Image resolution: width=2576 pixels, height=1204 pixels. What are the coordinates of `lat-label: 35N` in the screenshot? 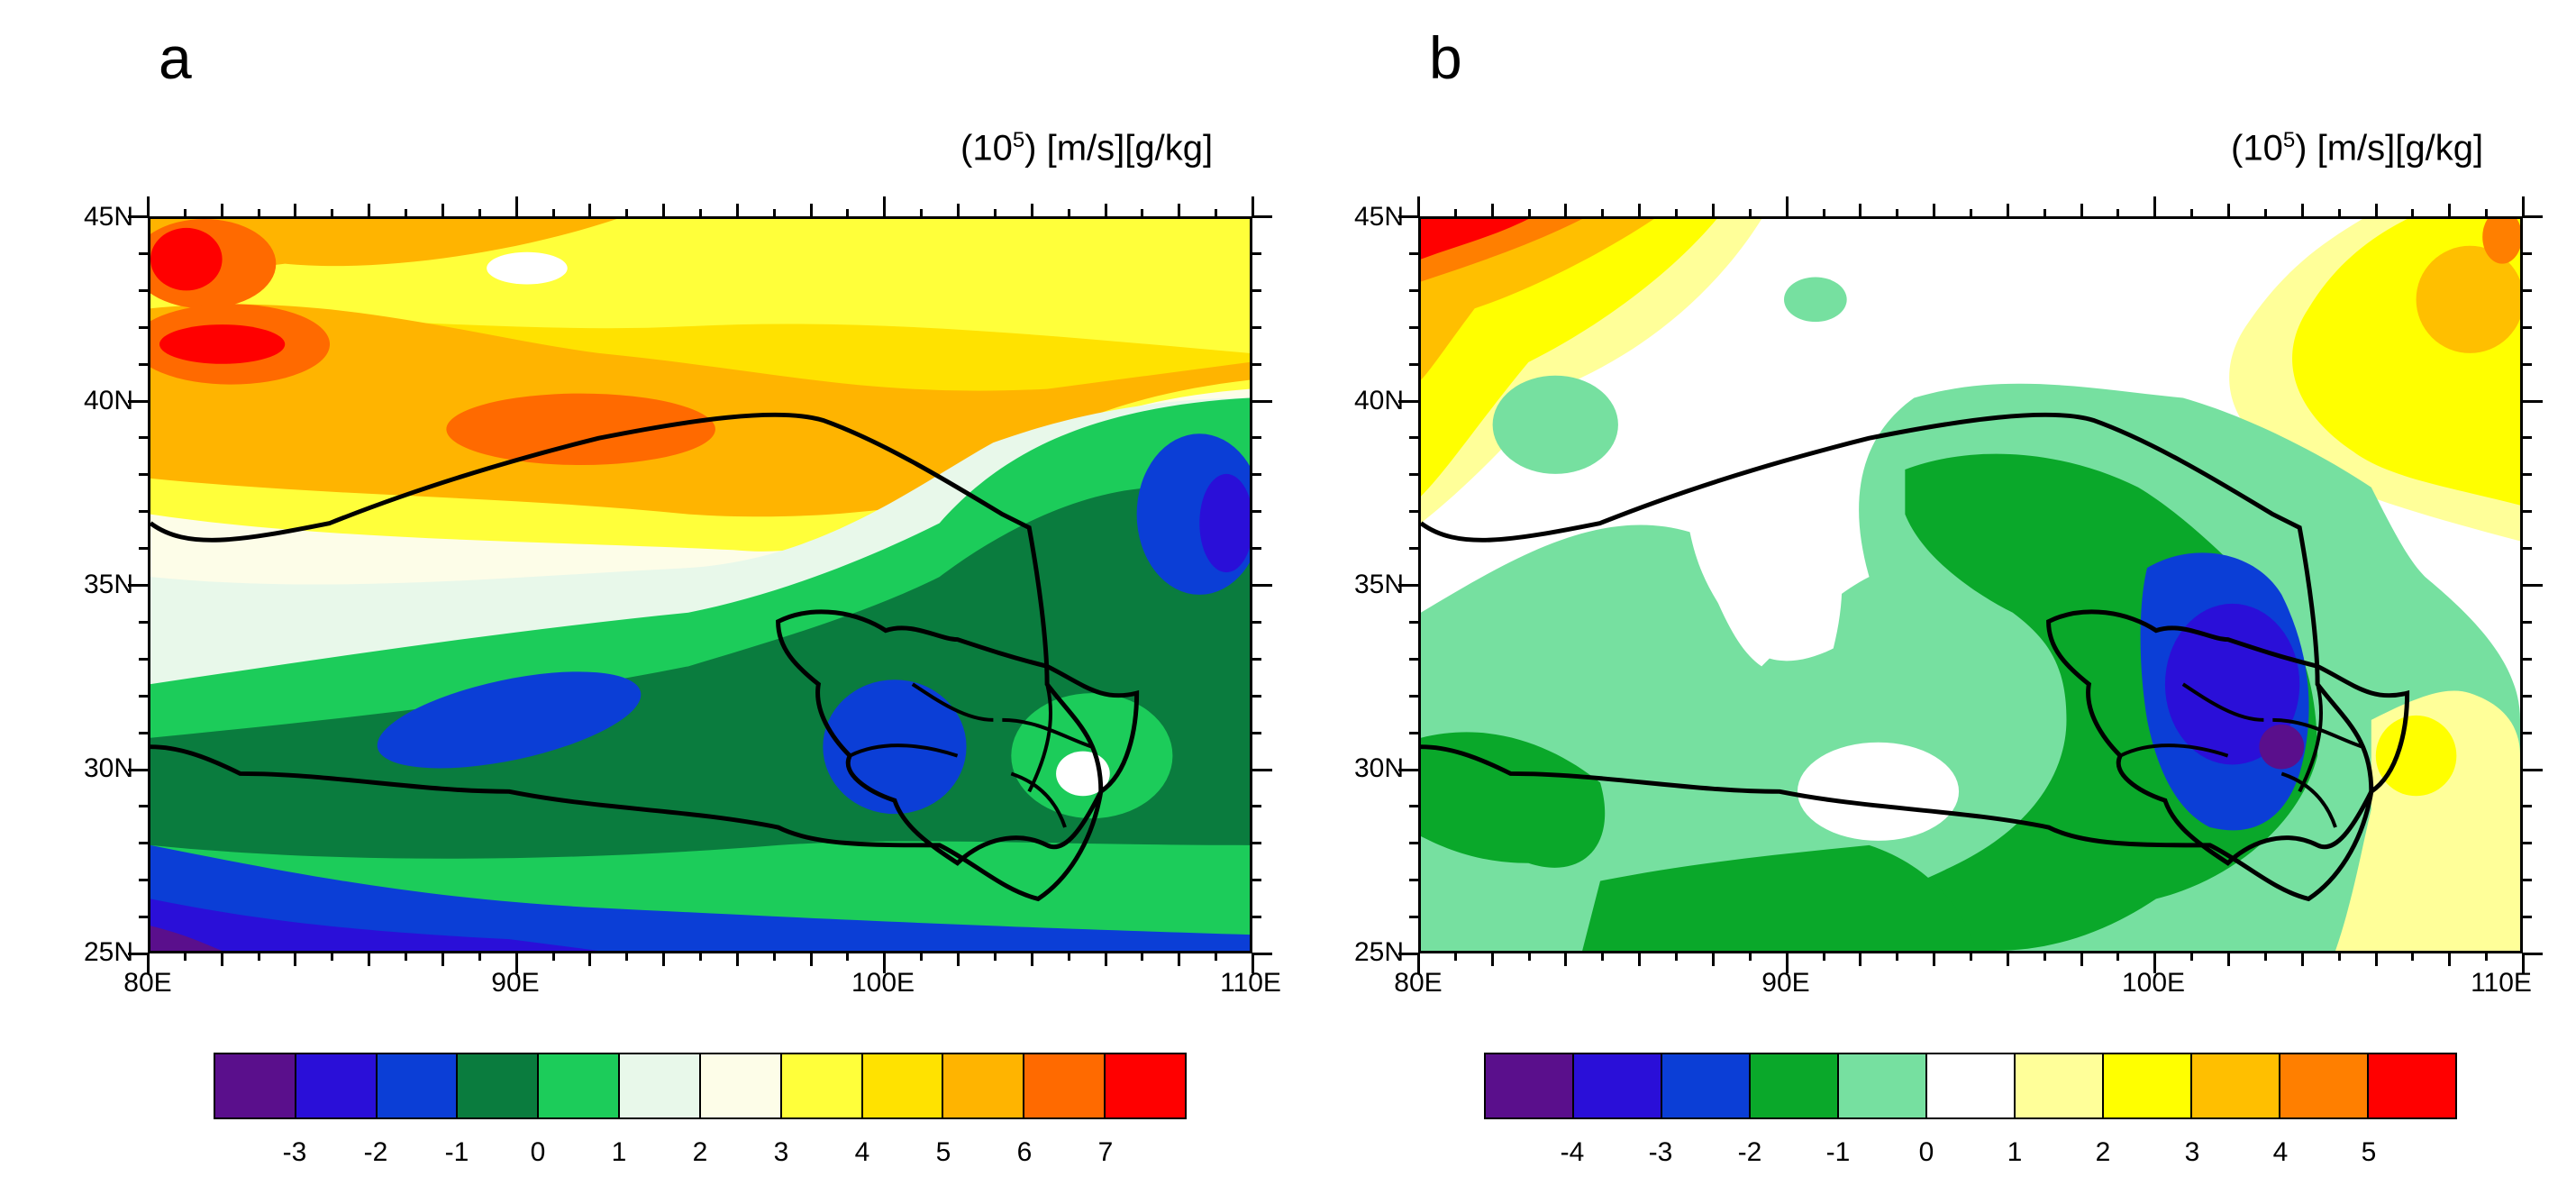 It's located at (1378, 584).